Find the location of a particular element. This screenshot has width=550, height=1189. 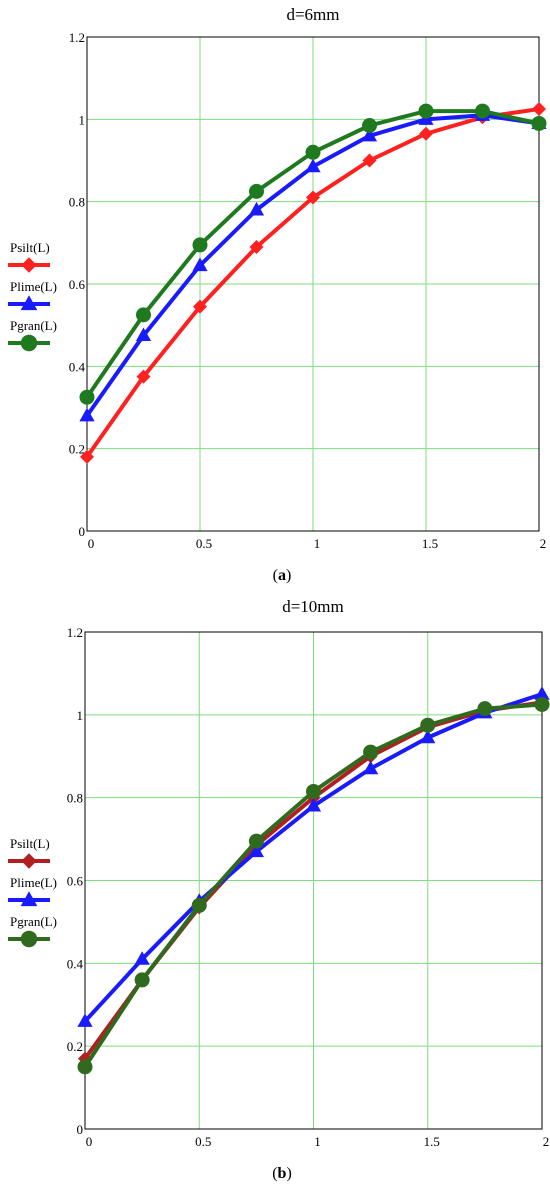

chart-a-ytick-label: 1 is located at coordinates (82, 119).